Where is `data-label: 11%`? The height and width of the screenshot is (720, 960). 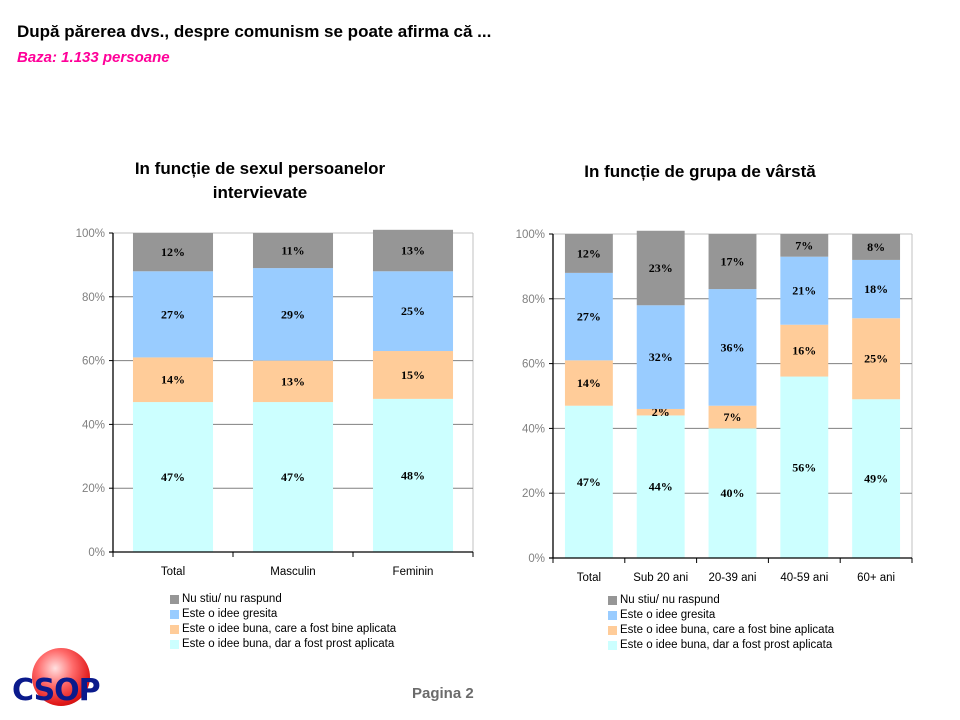
data-label: 11% is located at coordinates (292, 251).